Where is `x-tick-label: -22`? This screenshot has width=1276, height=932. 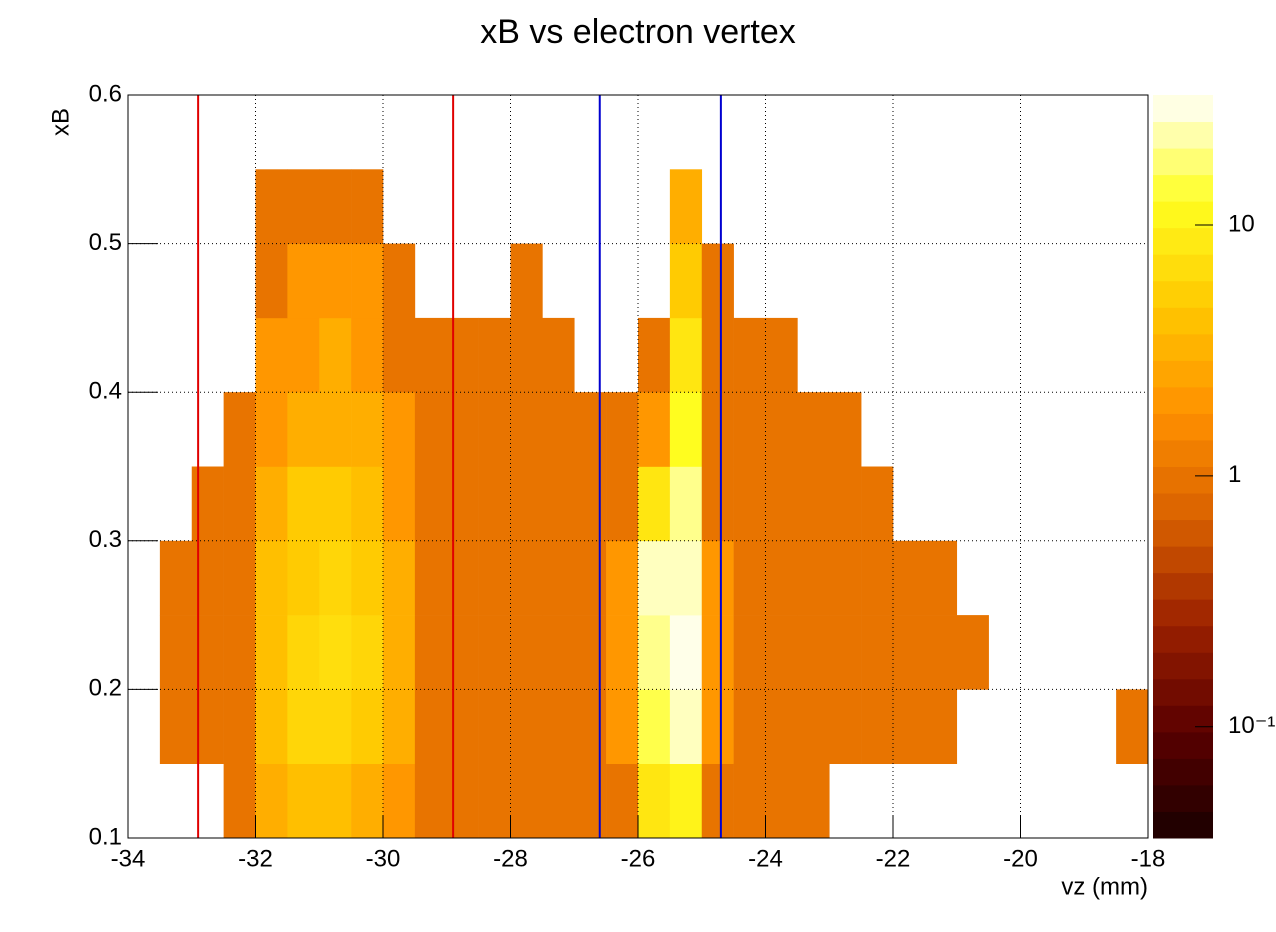
x-tick-label: -22 is located at coordinates (893, 858).